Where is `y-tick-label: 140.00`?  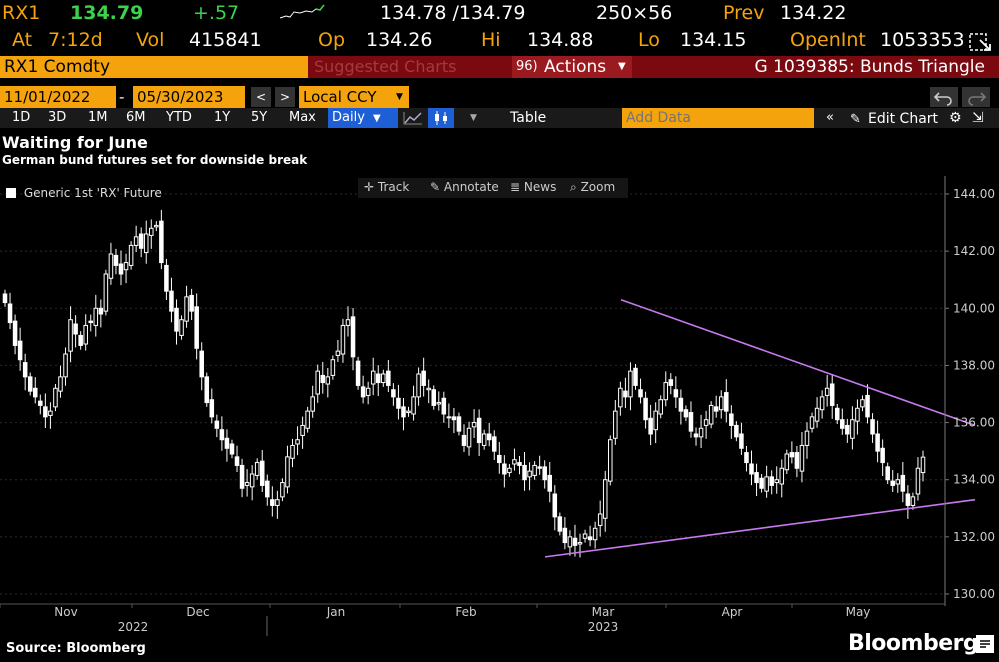 y-tick-label: 140.00 is located at coordinates (974, 308).